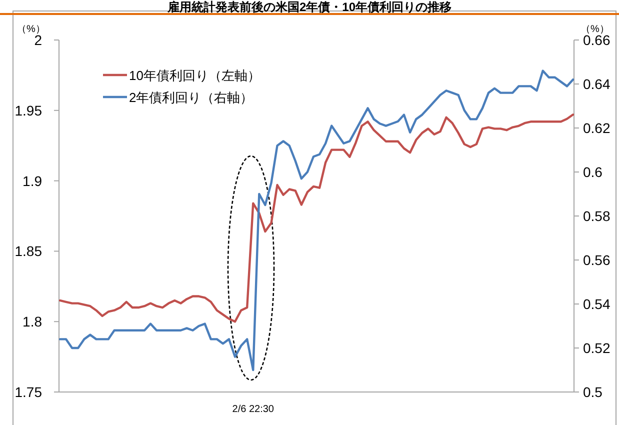 The width and height of the screenshot is (619, 425). What do you see at coordinates (38, 40) in the screenshot?
I see `y-tick-label: 2` at bounding box center [38, 40].